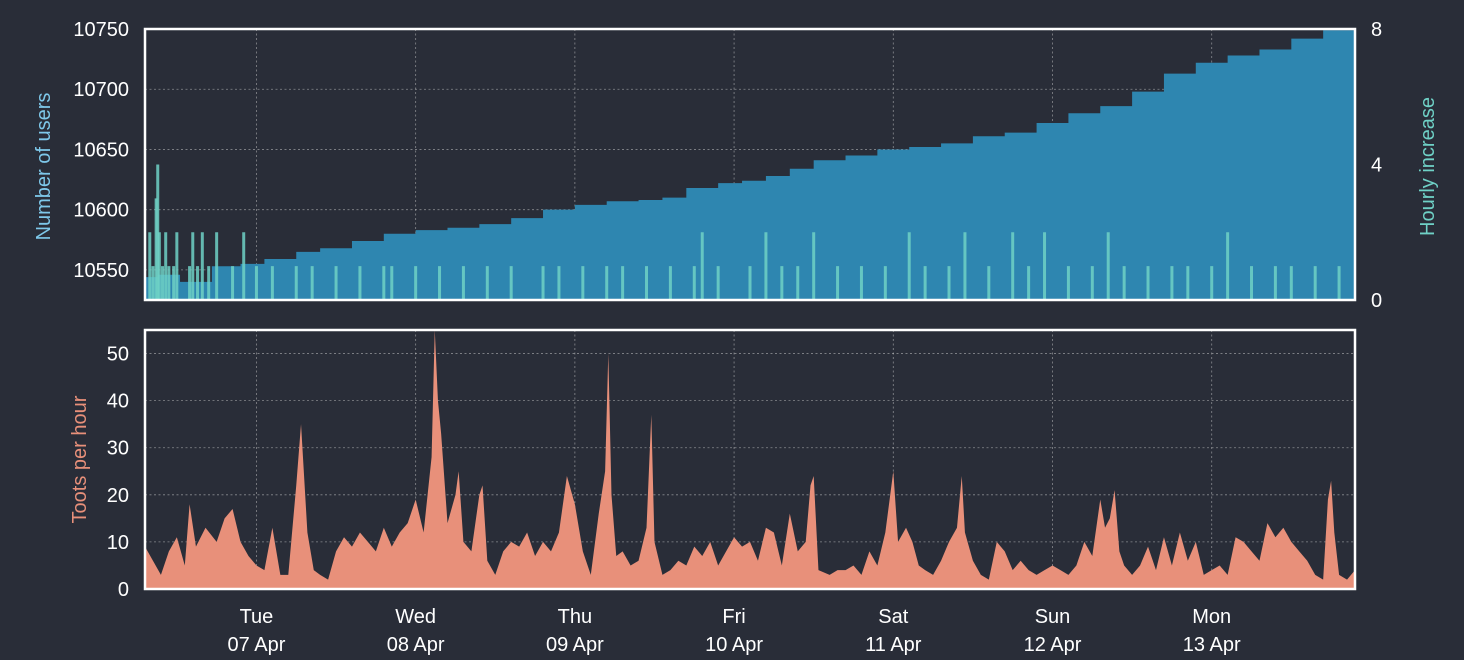  I want to click on x-tick-date-label: 07 Apr, so click(257, 645).